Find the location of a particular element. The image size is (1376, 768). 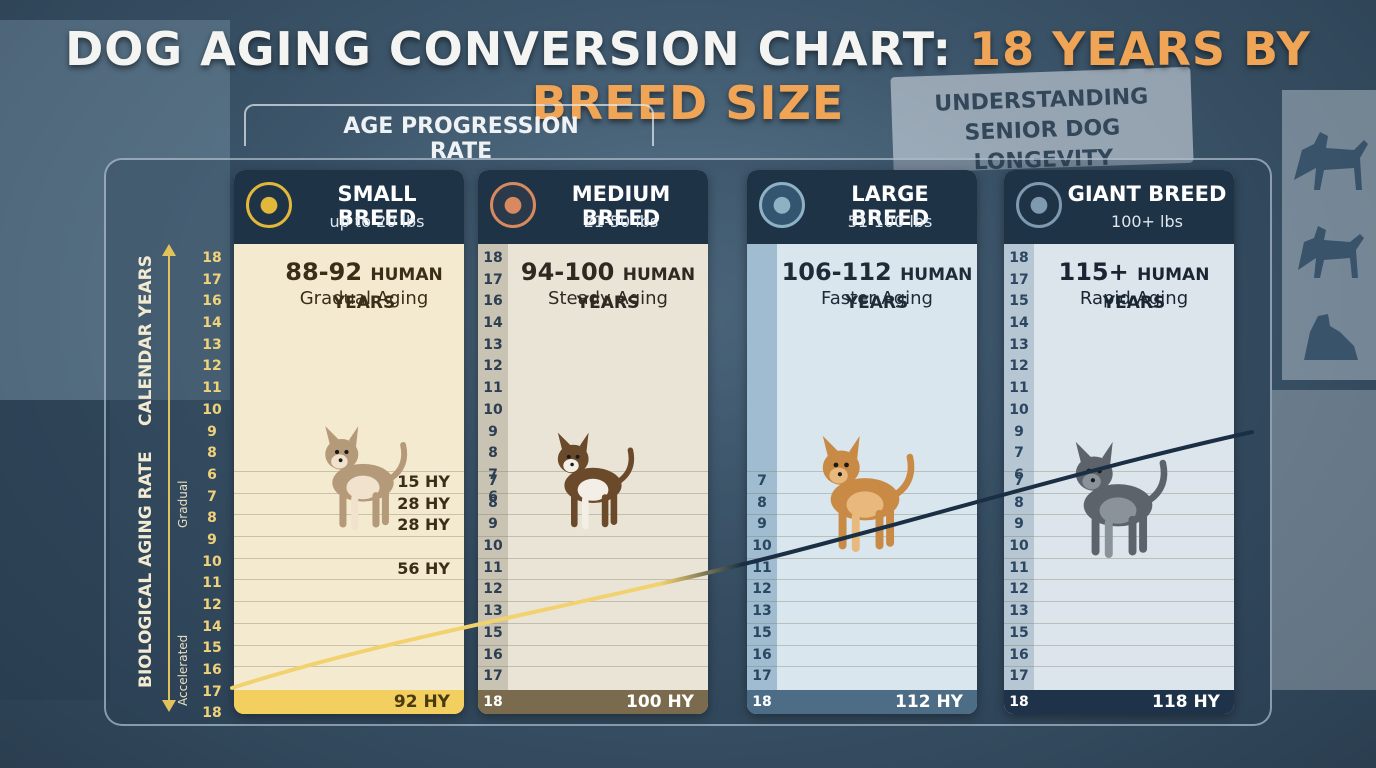

aging-descriptor: Steady Aging is located at coordinates (608, 298).